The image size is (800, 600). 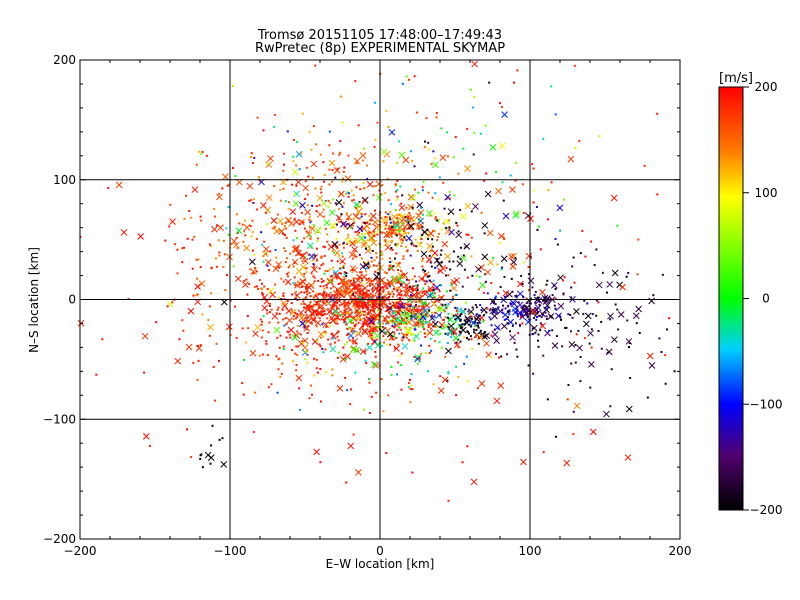 What do you see at coordinates (766, 299) in the screenshot?
I see `colorbar-tick-label: 0` at bounding box center [766, 299].